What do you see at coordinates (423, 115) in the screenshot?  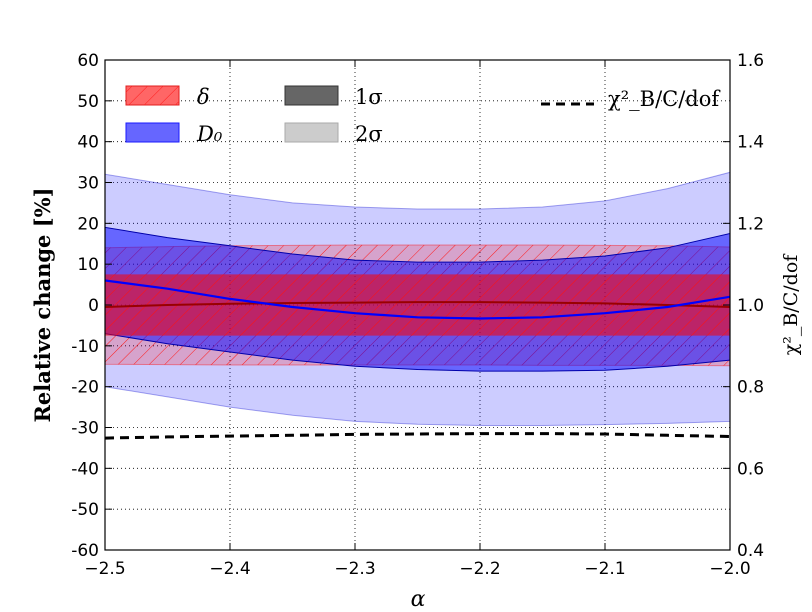 I see `legend: δ 1σ χ²_B/C/dof D₀ 2σ` at bounding box center [423, 115].